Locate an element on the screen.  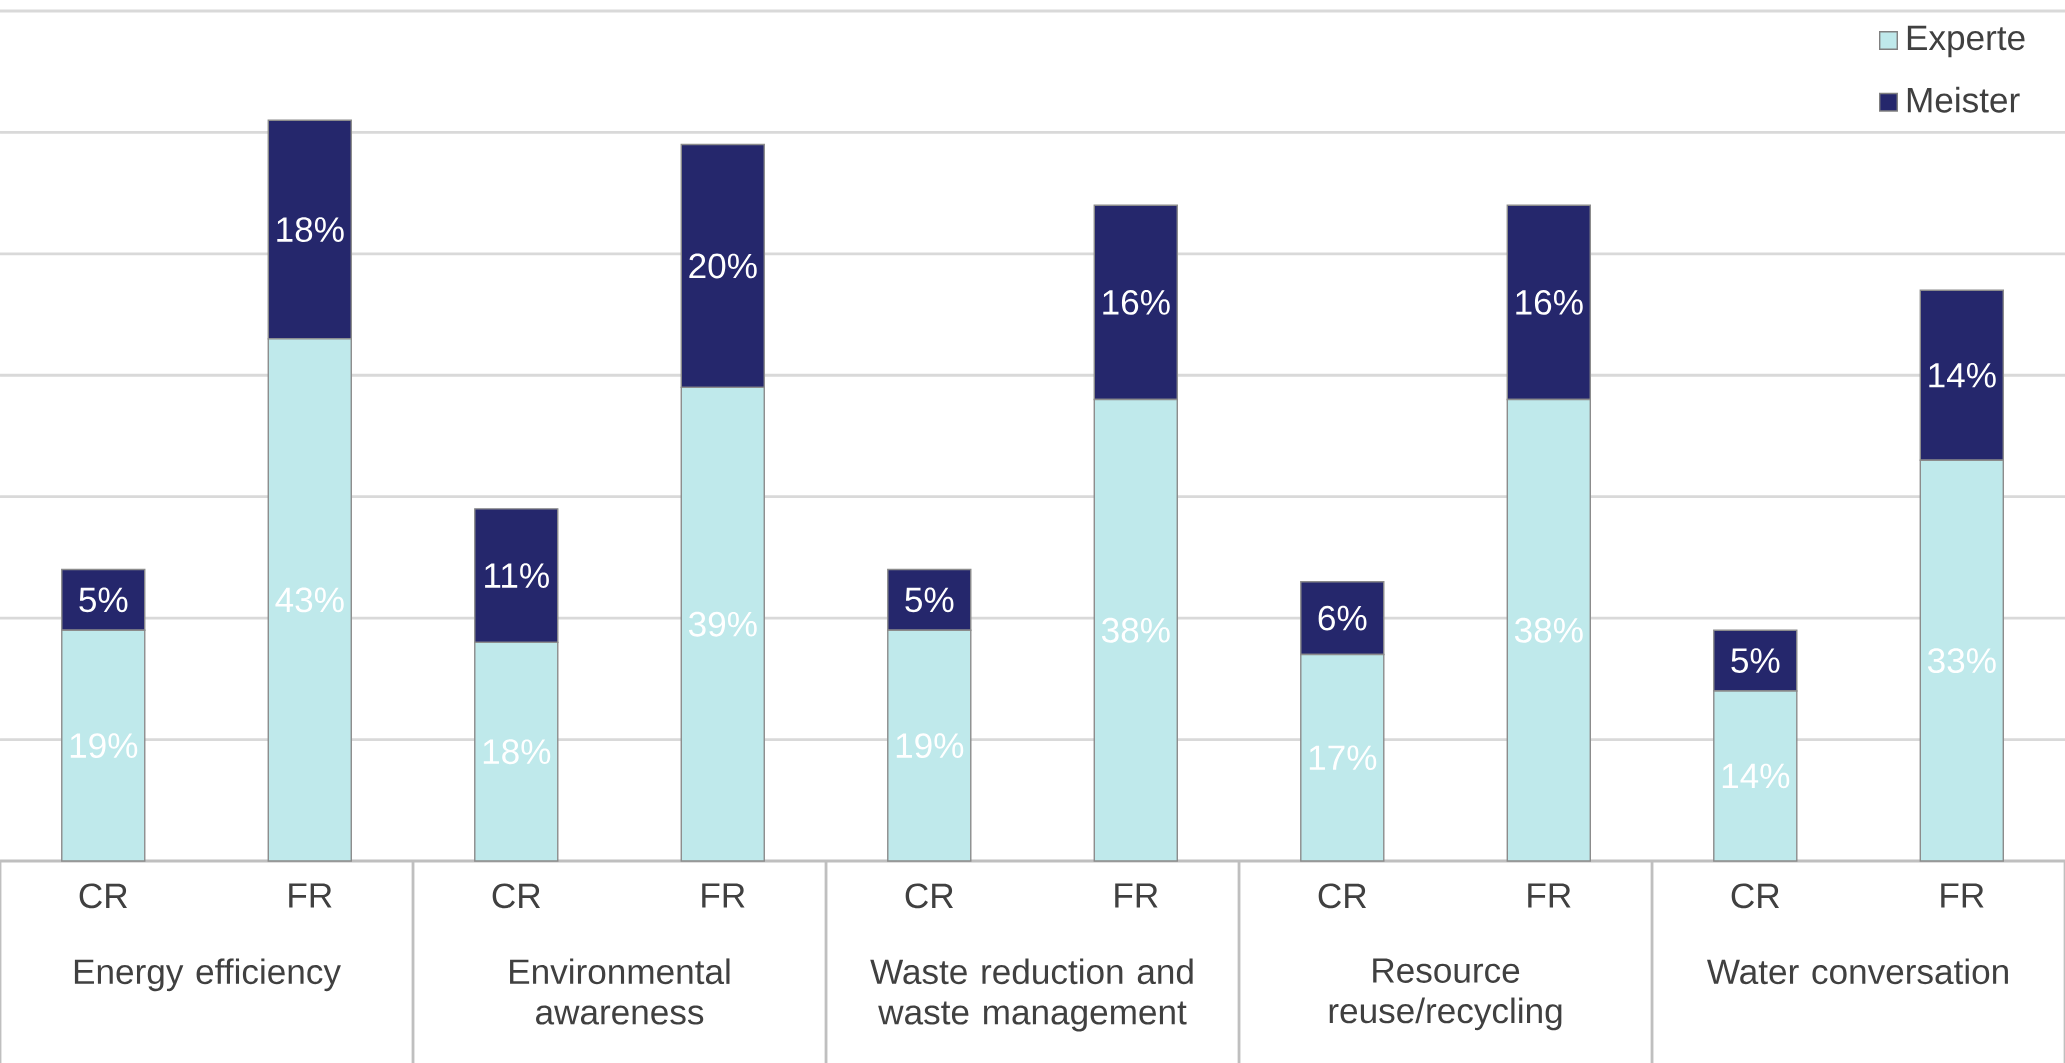
text: Resource reuse/recycling is located at coordinates (1445, 994).